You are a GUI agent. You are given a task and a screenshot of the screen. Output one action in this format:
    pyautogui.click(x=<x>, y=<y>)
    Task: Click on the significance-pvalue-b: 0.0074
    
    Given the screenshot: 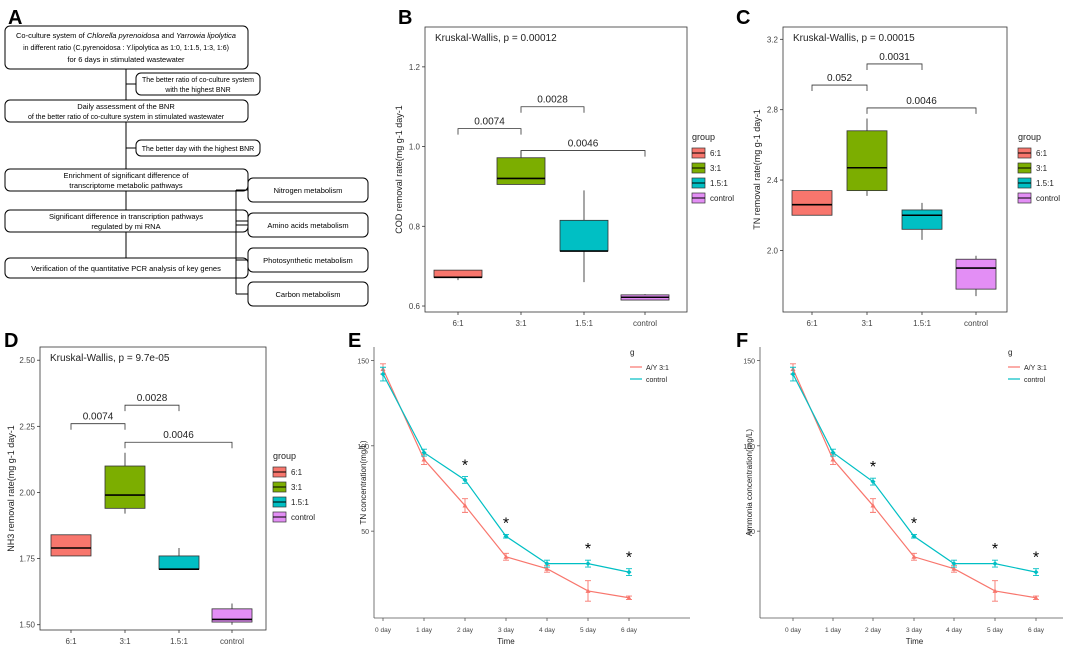 What is the action you would take?
    pyautogui.click(x=489, y=122)
    